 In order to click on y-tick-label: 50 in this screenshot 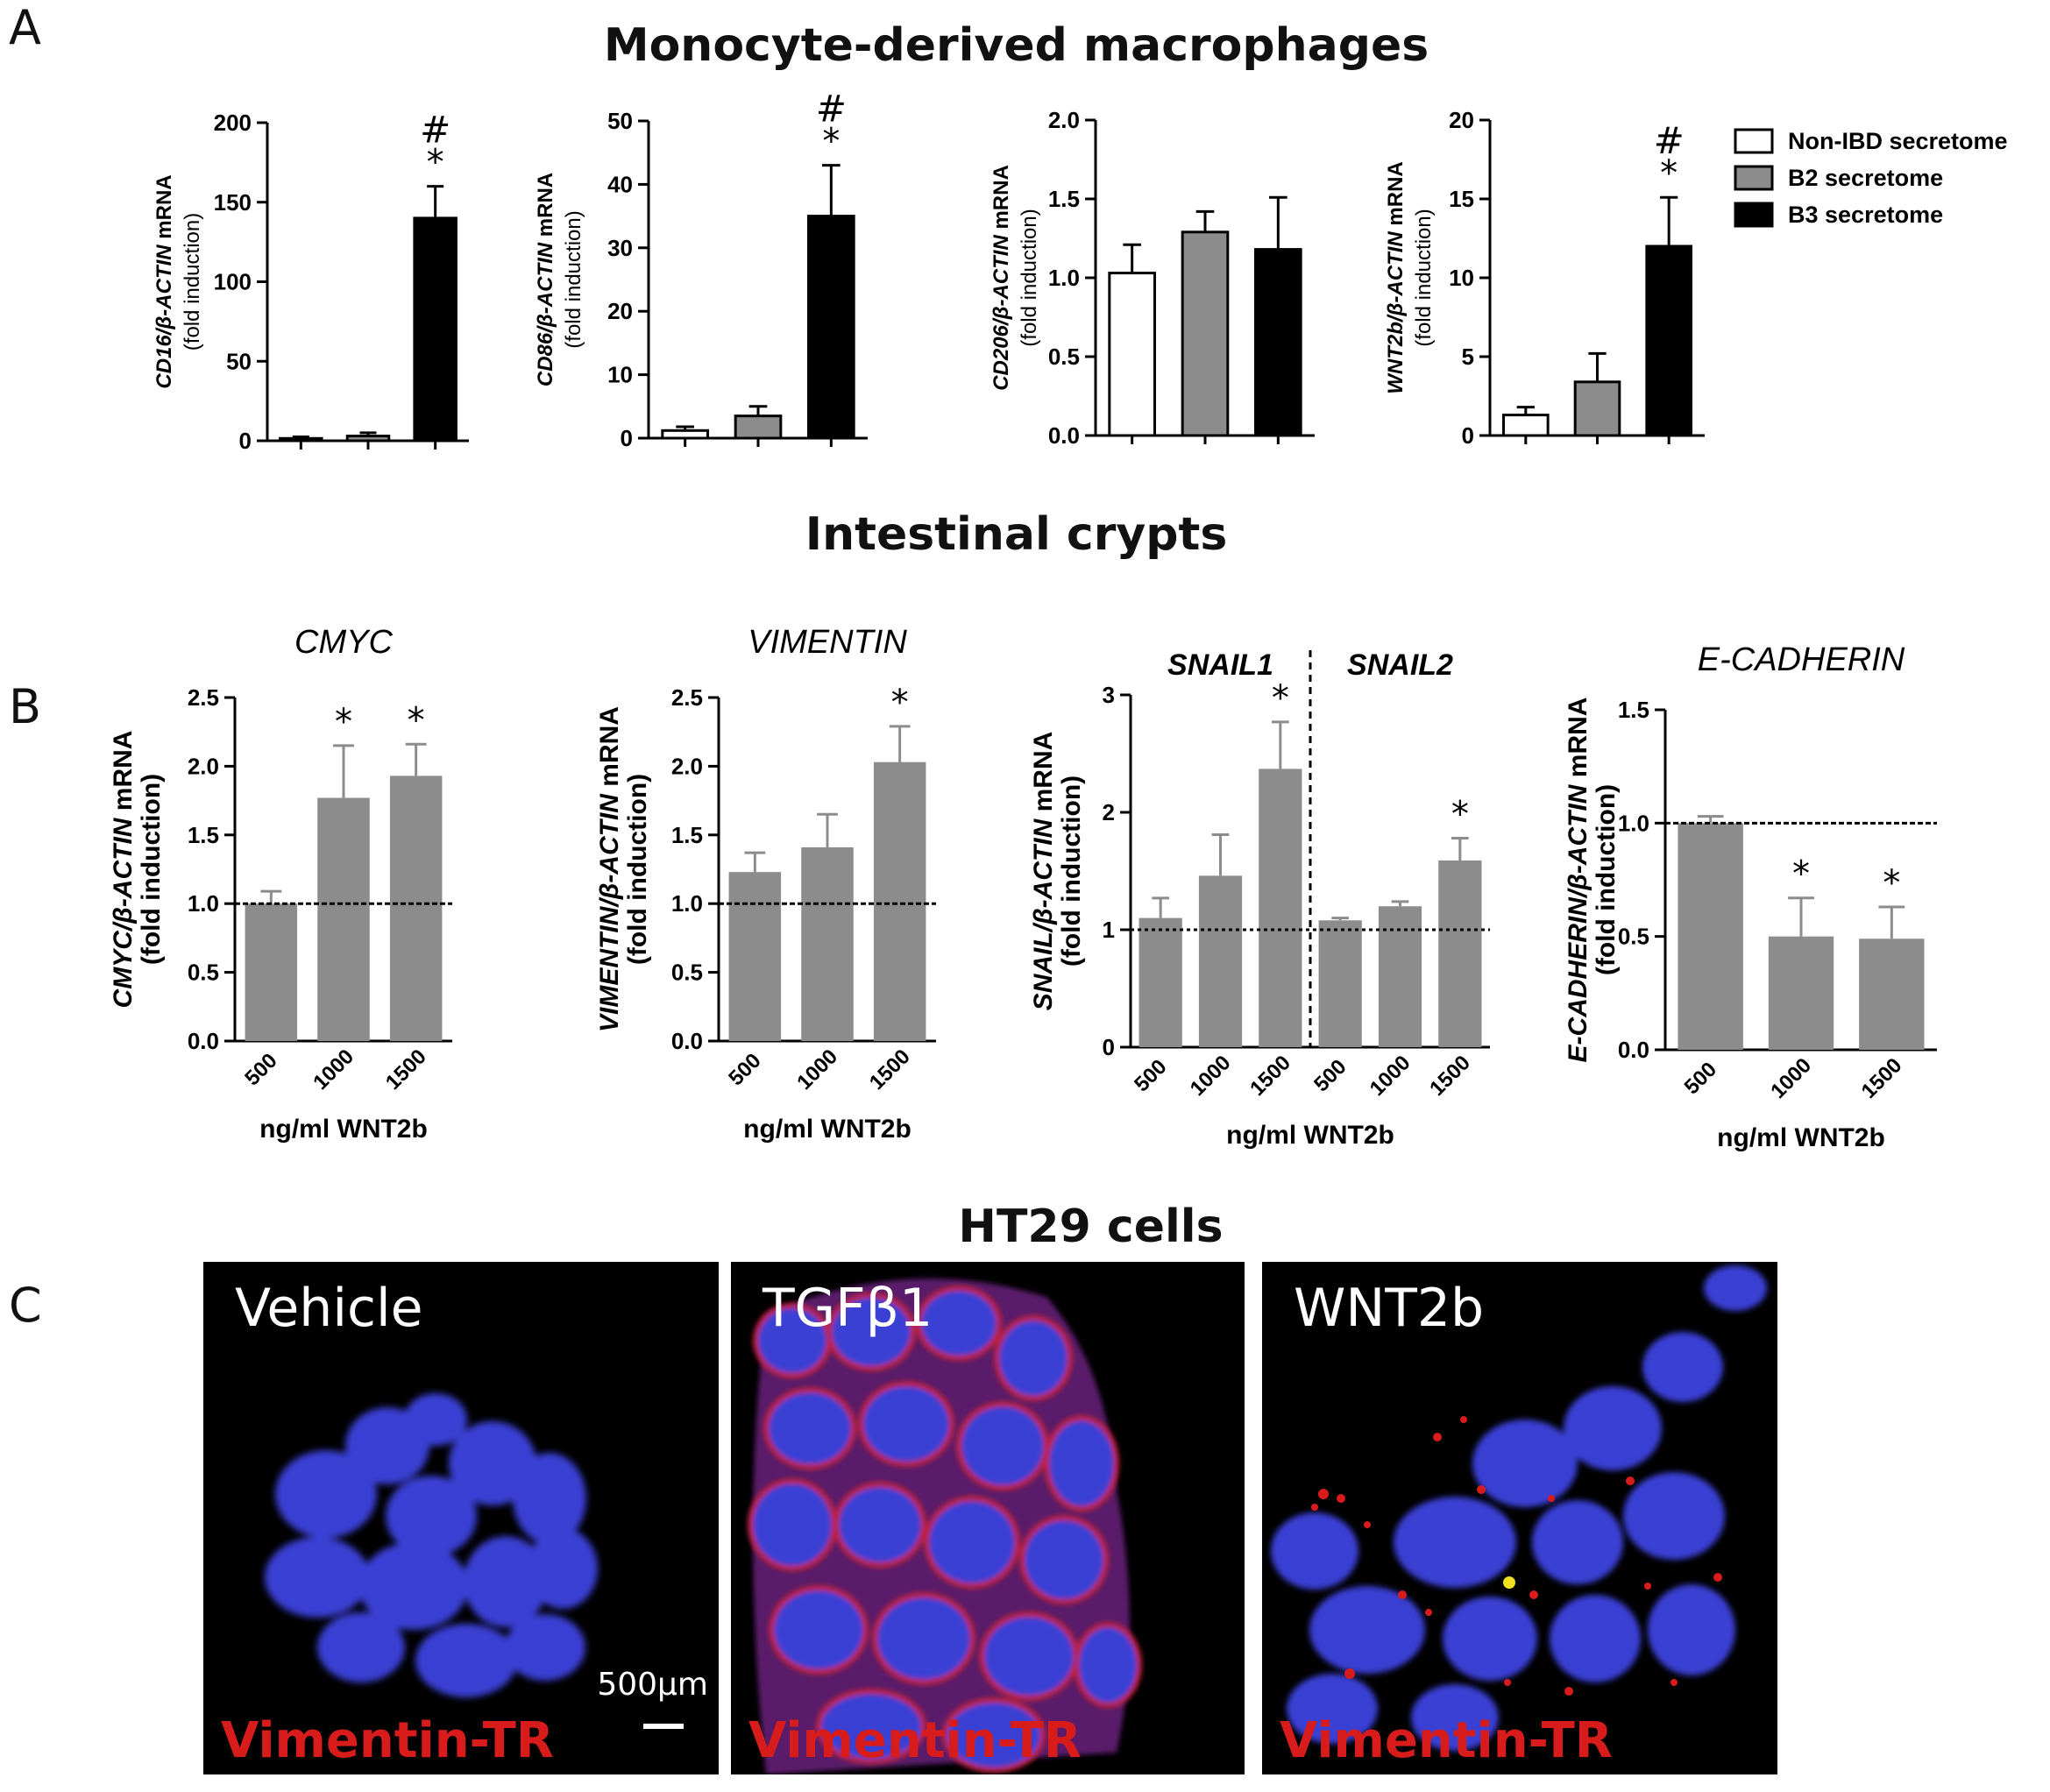, I will do `click(620, 121)`.